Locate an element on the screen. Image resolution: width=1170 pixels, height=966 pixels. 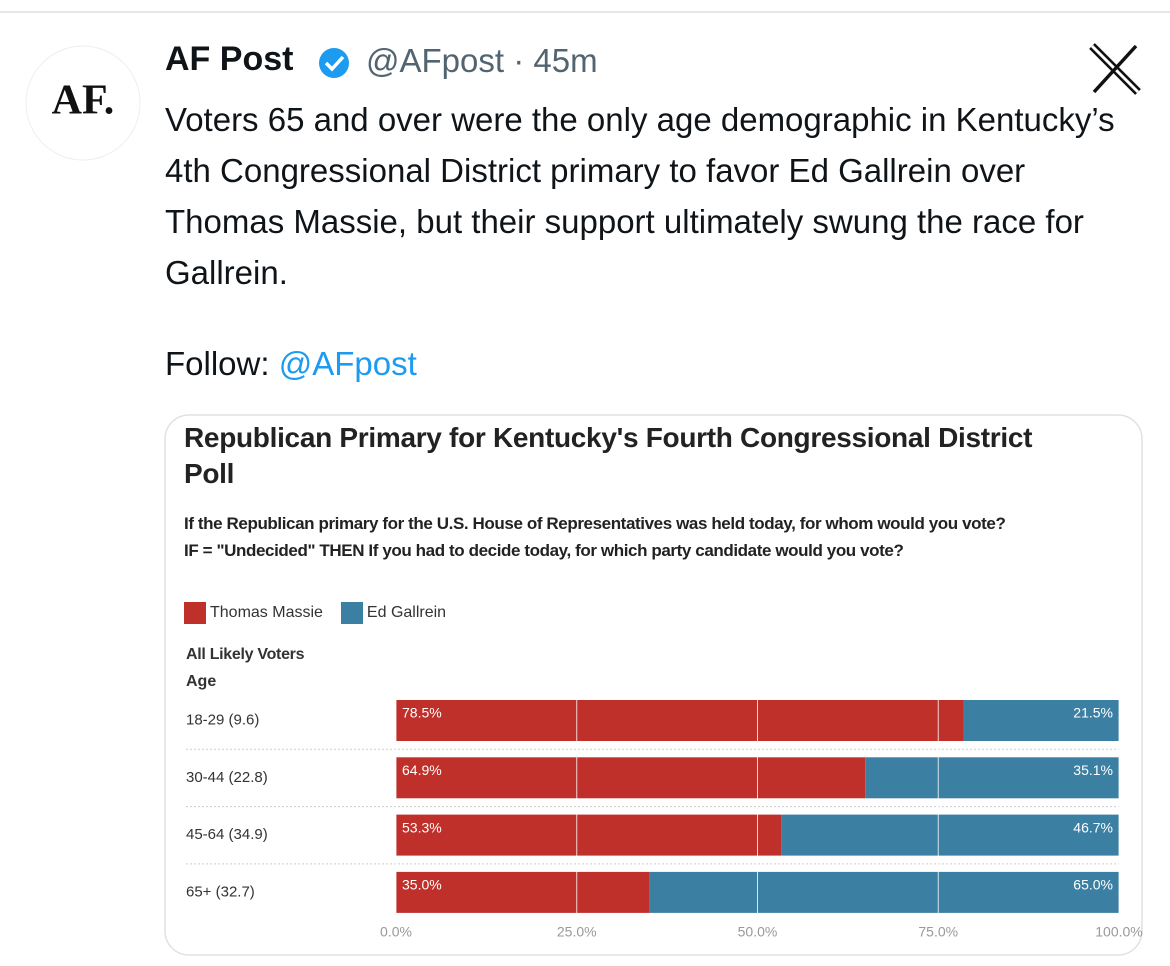
value-label: 78.5% is located at coordinates (422, 713).